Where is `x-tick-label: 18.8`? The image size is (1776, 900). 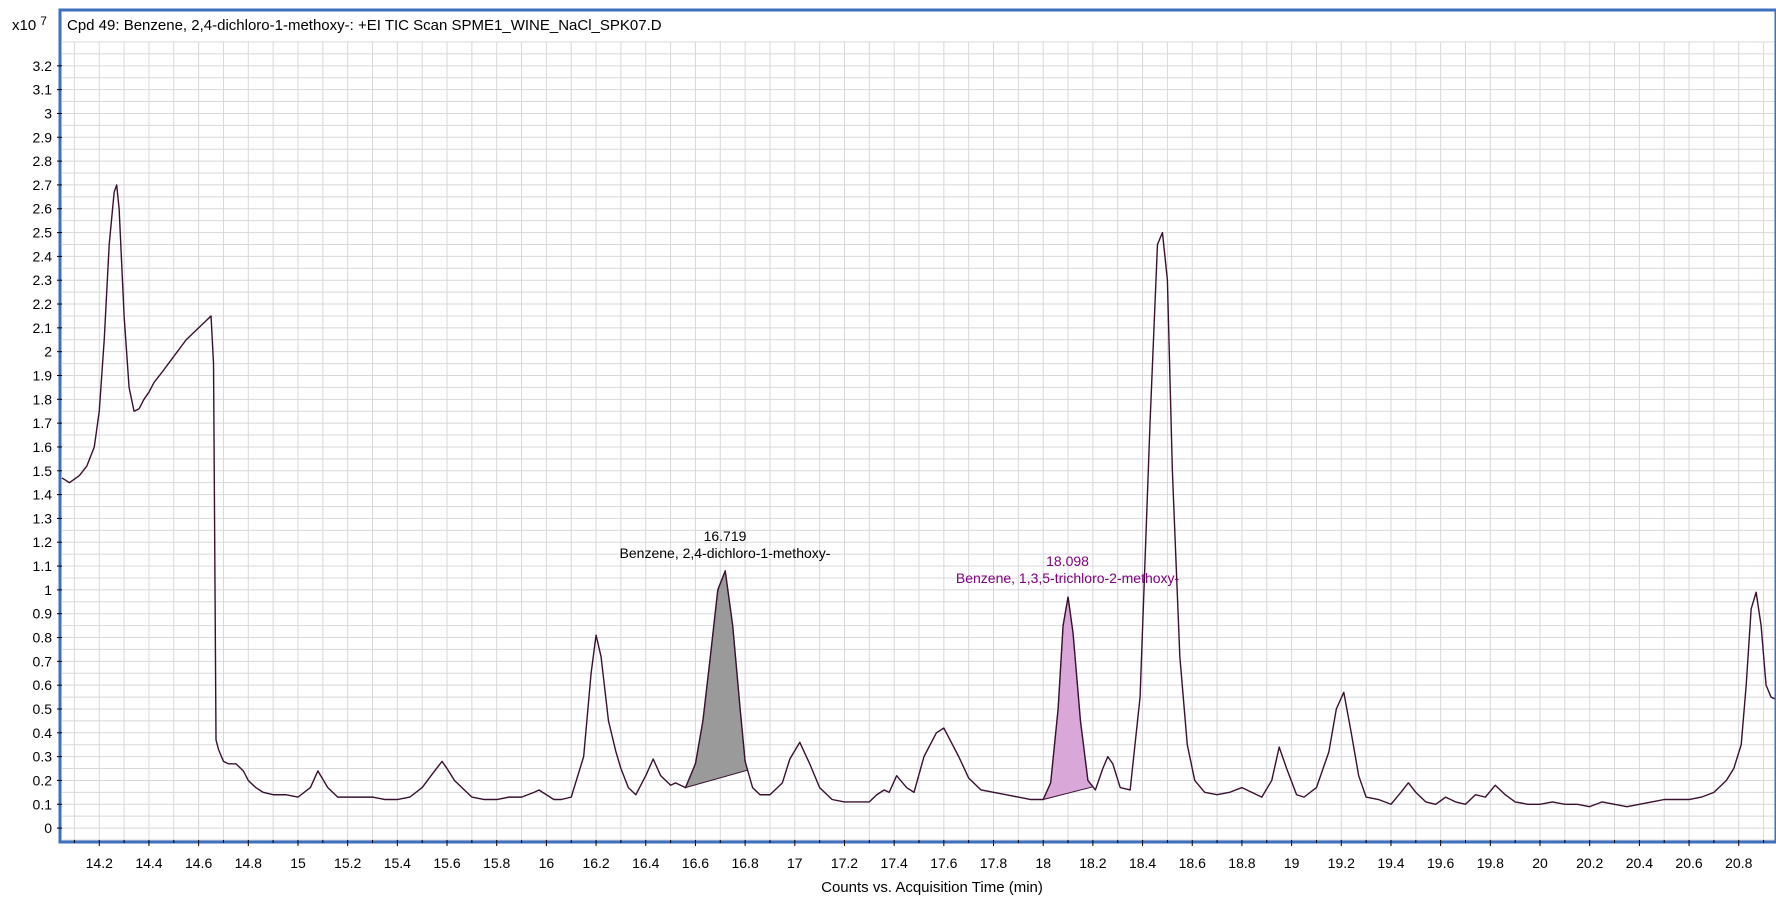 x-tick-label: 18.8 is located at coordinates (1241, 863).